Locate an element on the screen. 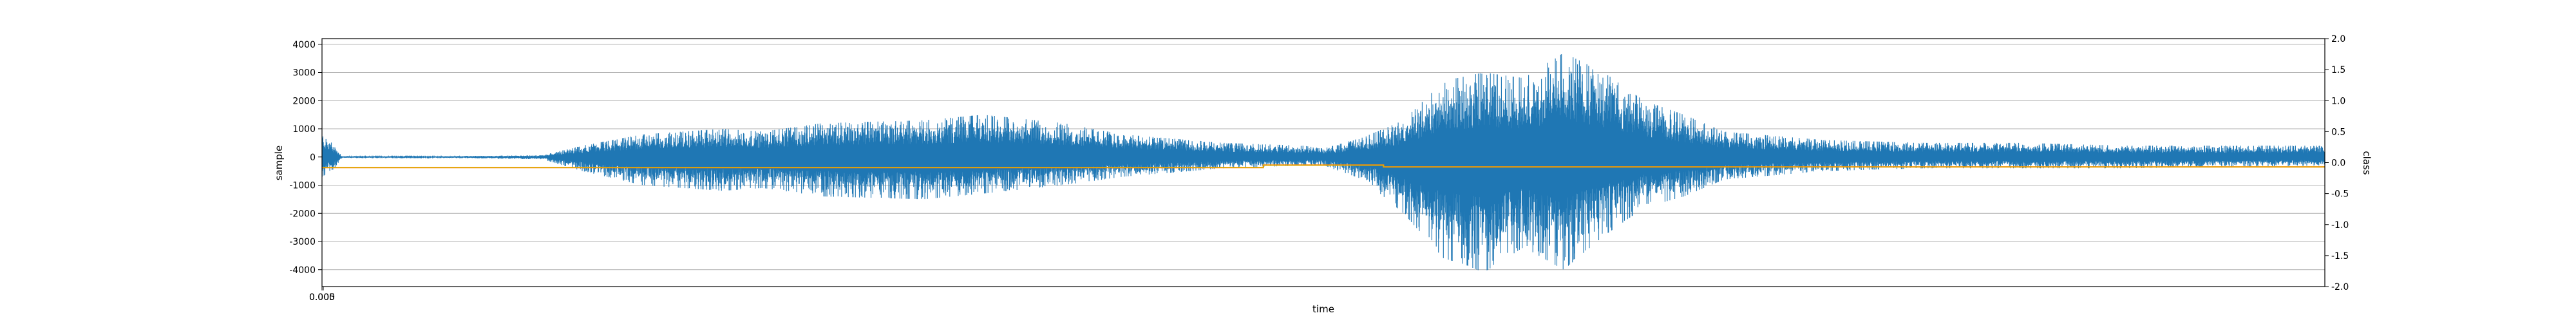  right-tick-label: 0.0 is located at coordinates (2338, 163).